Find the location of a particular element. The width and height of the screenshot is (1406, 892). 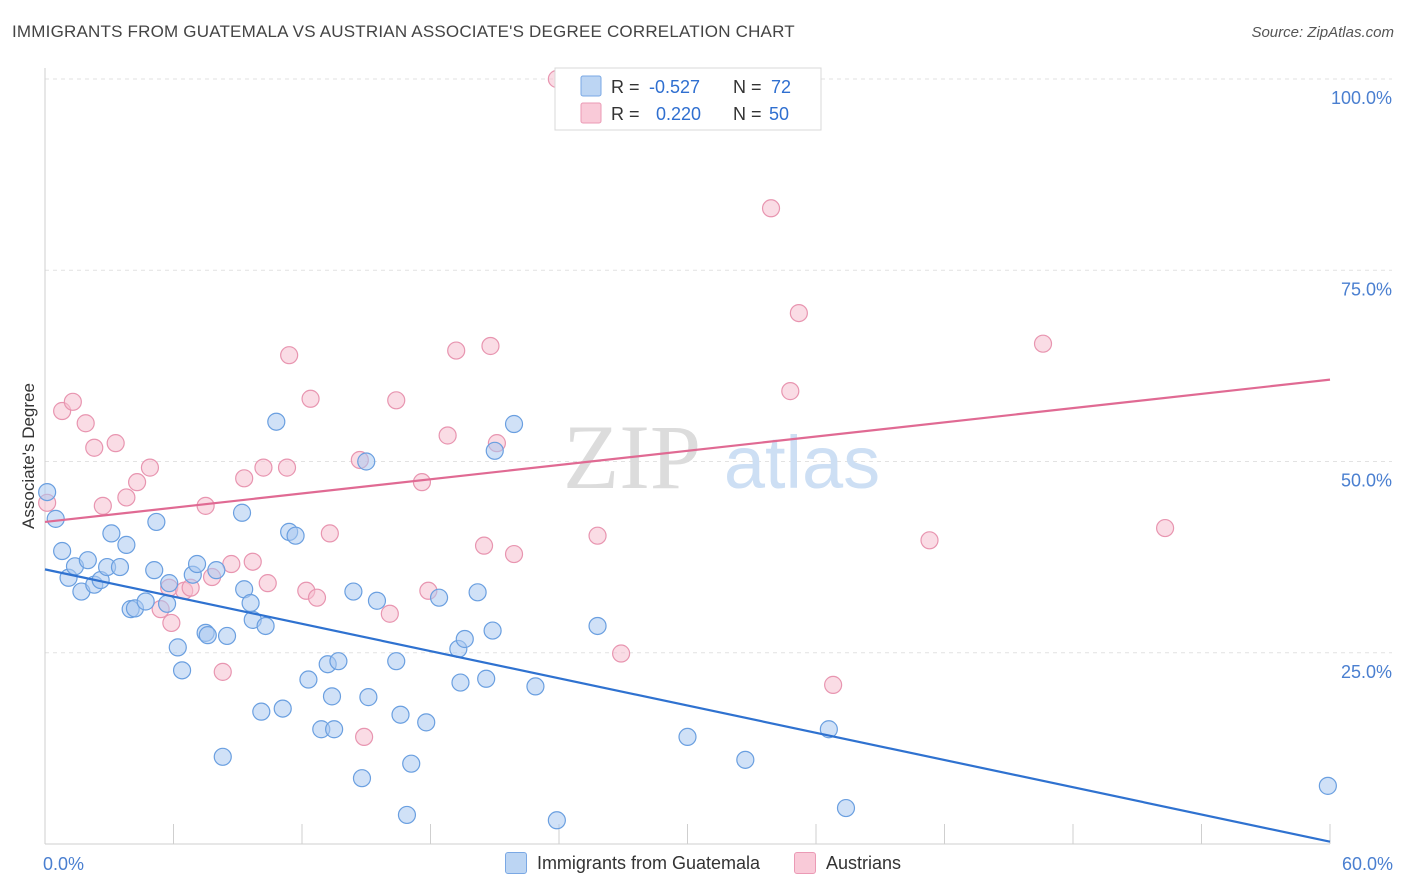

stats-n-label-1: N = is located at coordinates (747, 87).